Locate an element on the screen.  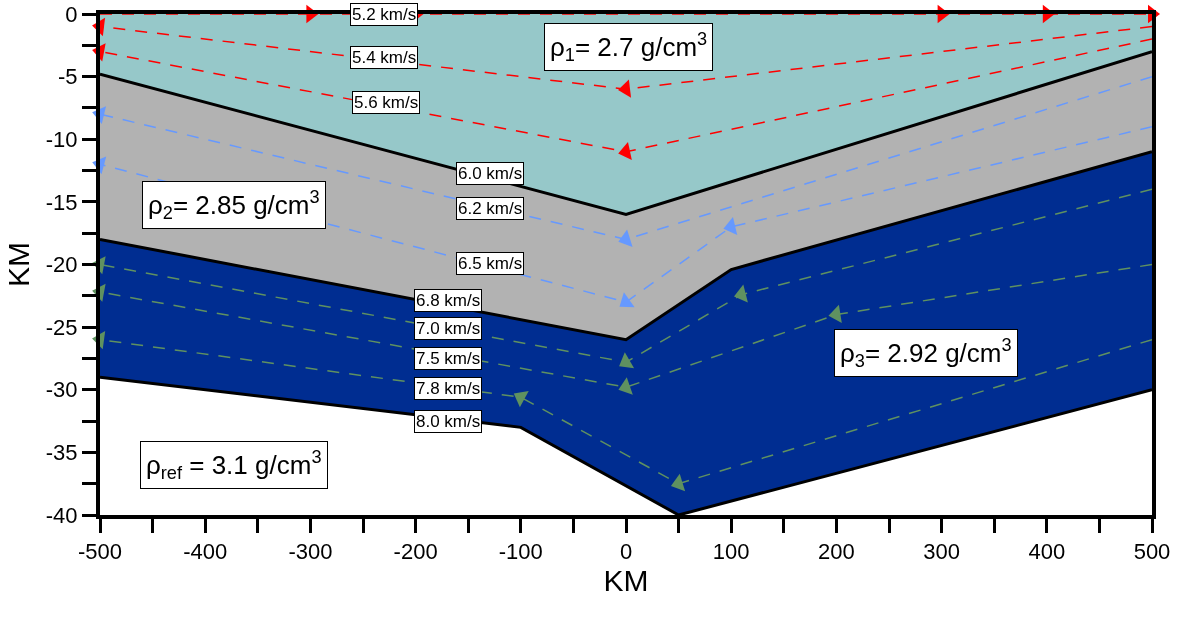
x-tick-label: 500 is located at coordinates (1152, 552).